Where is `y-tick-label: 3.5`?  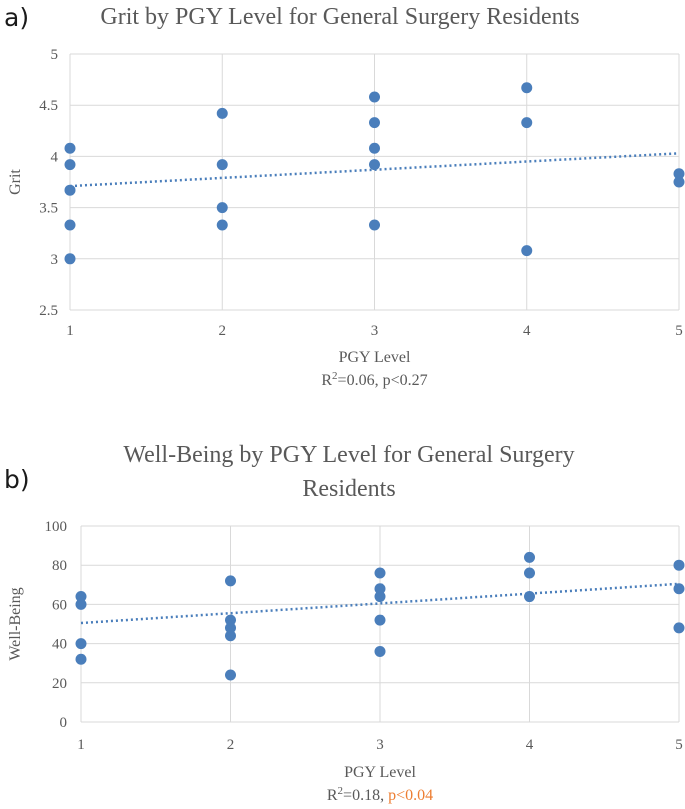 y-tick-label: 3.5 is located at coordinates (48, 209).